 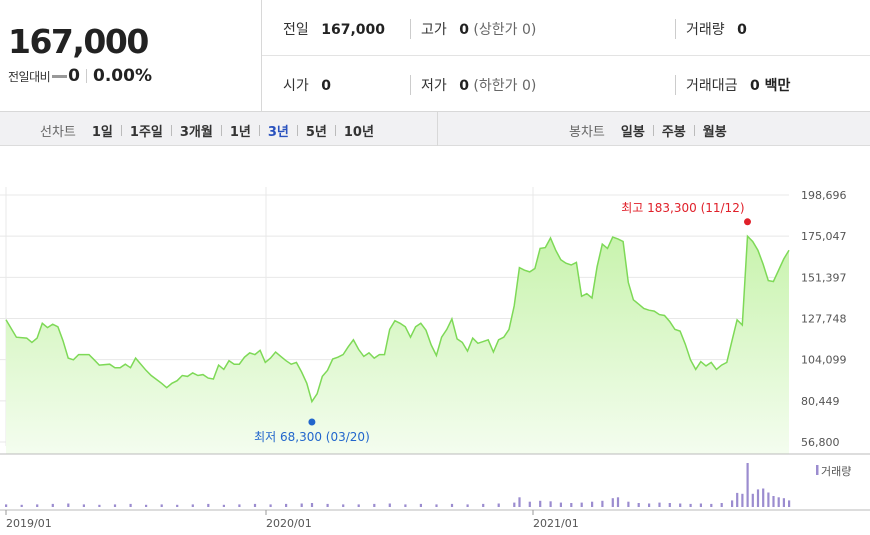 What do you see at coordinates (632, 132) in the screenshot?
I see `tab-daily: 일봉` at bounding box center [632, 132].